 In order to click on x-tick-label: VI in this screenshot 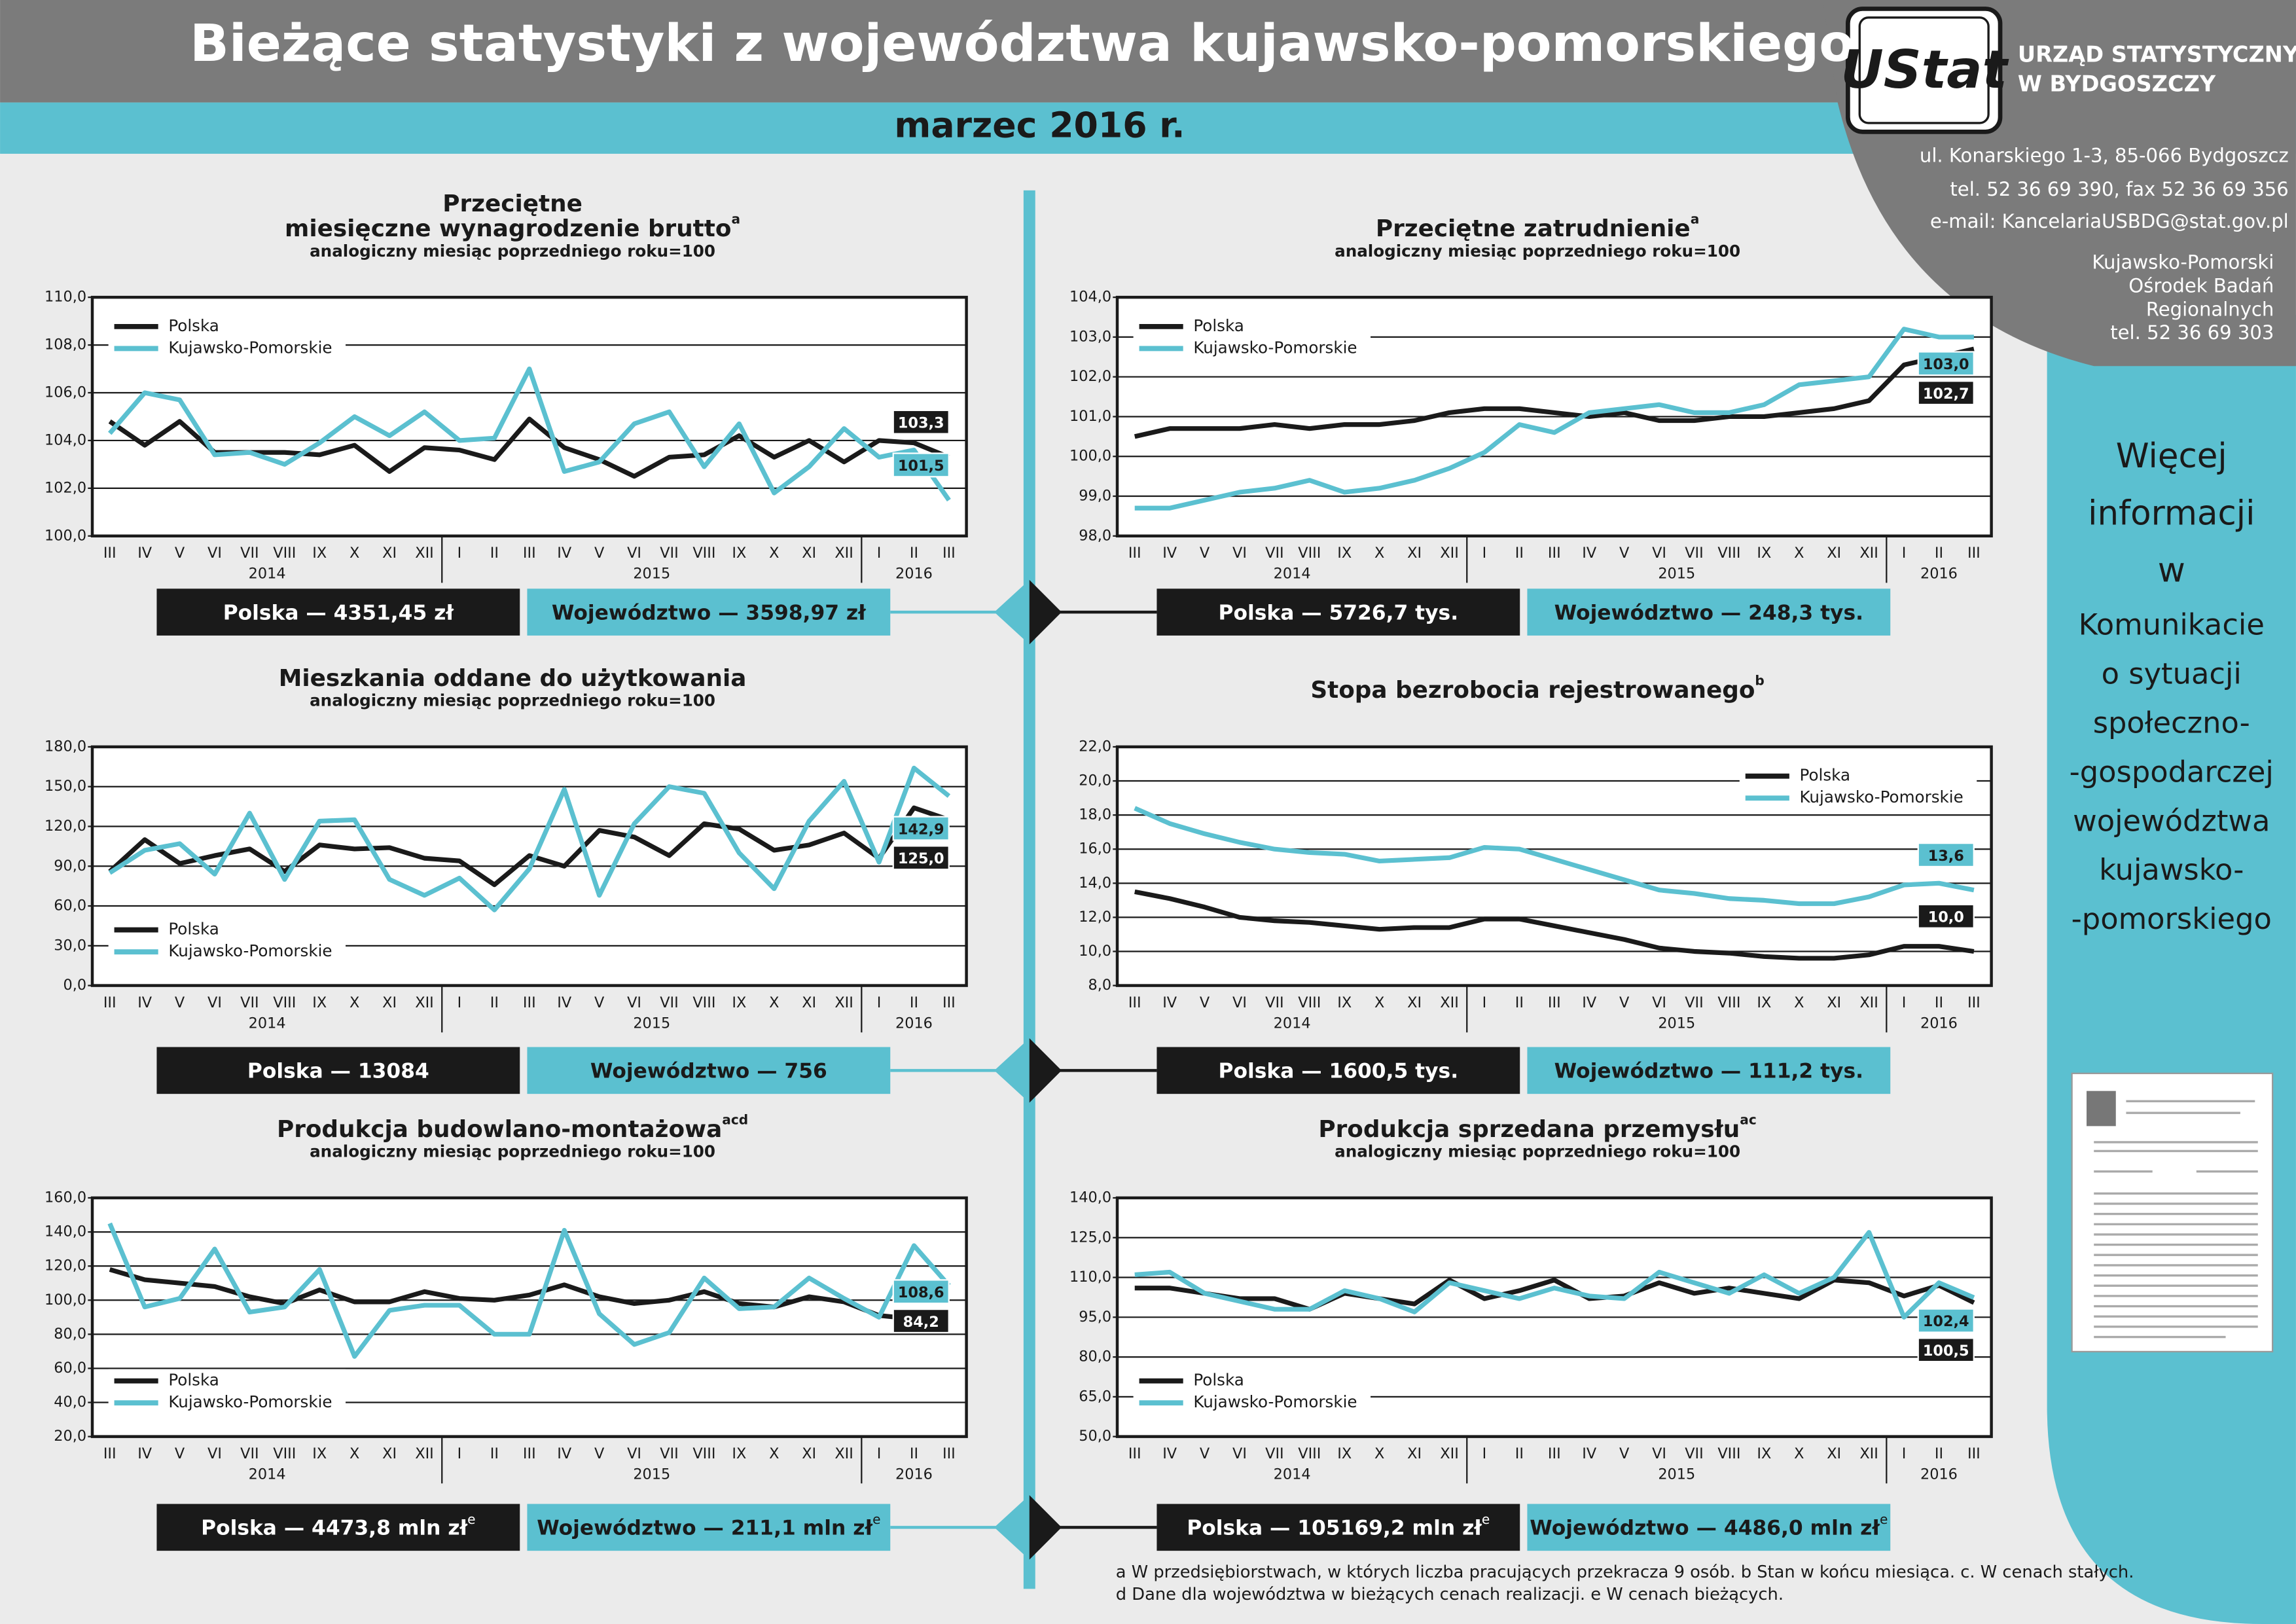, I will do `click(1239, 1002)`.